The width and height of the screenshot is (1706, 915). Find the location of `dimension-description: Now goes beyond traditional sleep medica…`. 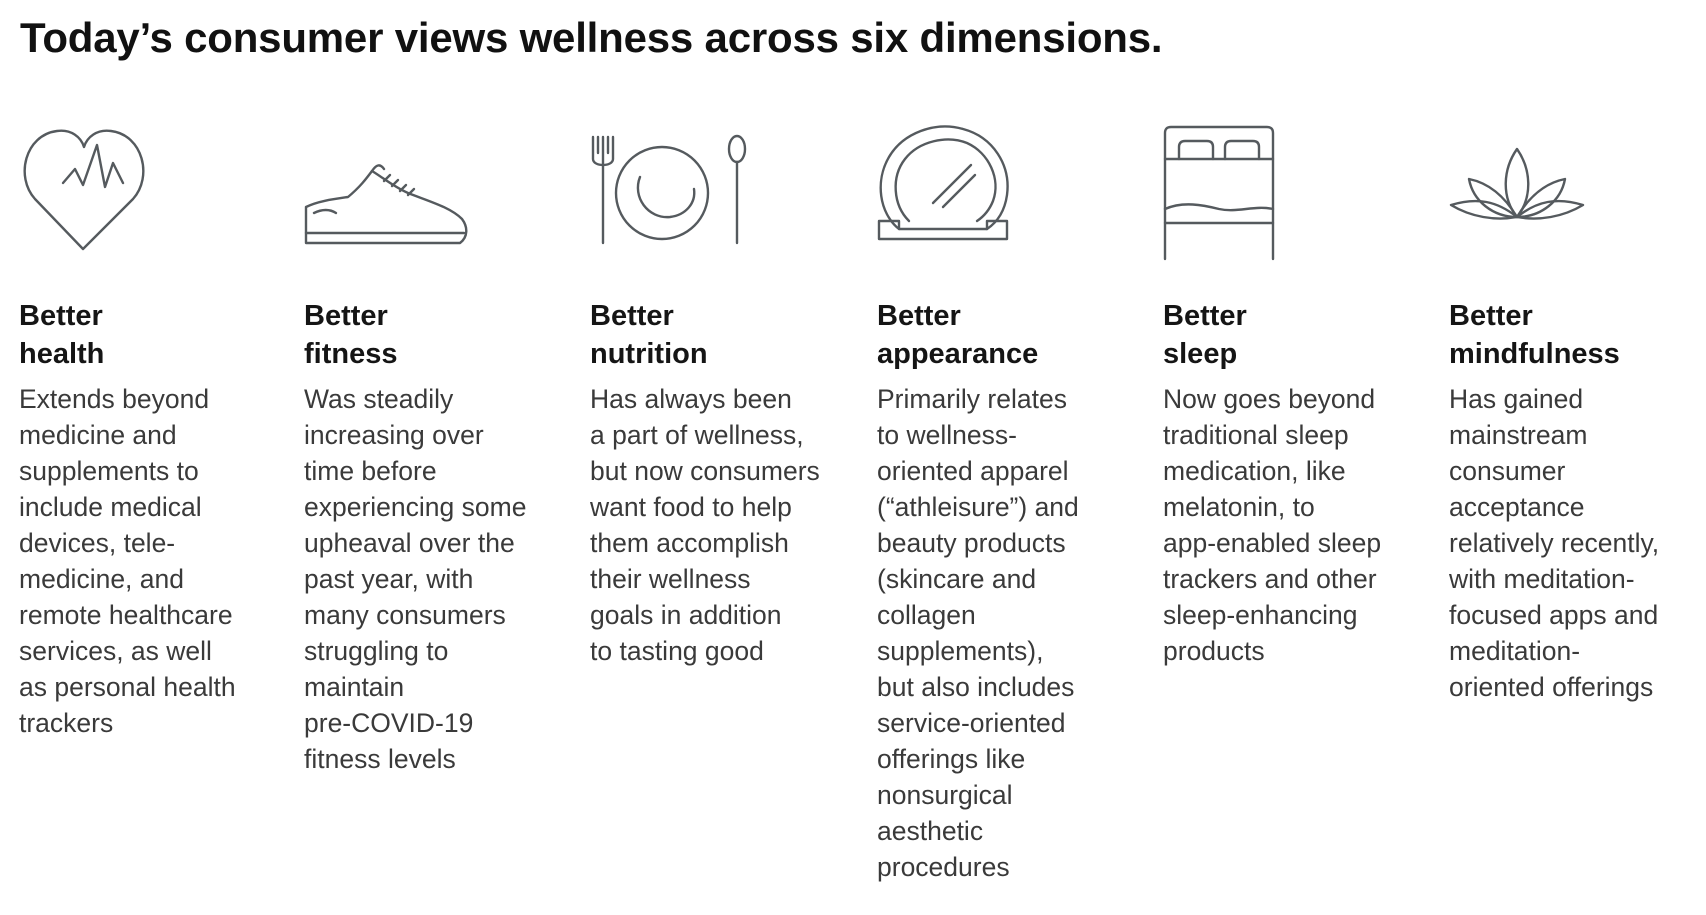

dimension-description: Now goes beyond traditional sleep medica… is located at coordinates (1272, 525).